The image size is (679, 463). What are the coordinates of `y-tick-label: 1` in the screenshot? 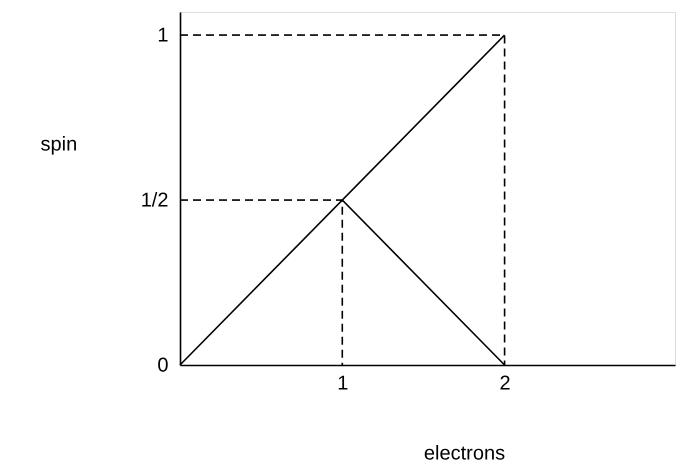 It's located at (162, 35).